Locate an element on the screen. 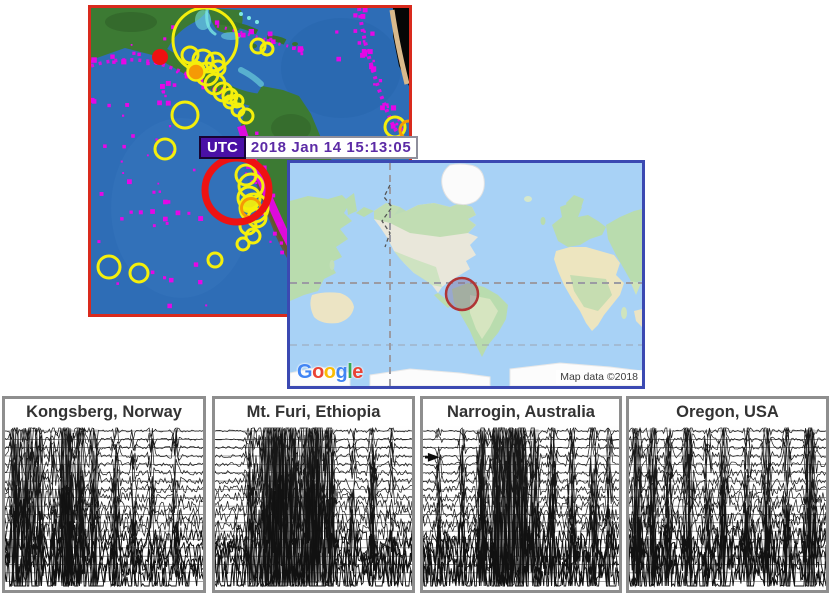 The height and width of the screenshot is (598, 830). ocean-shade is located at coordinates (341, 68).